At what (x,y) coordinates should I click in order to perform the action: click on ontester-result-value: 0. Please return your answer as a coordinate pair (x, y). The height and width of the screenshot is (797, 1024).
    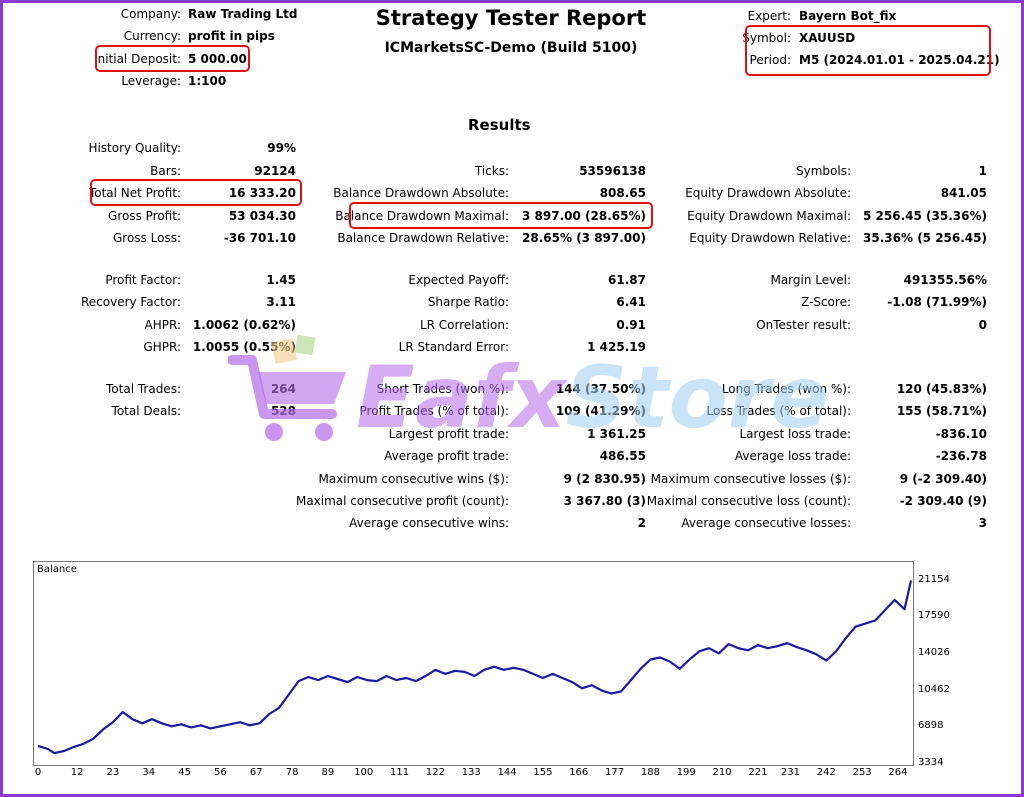
    Looking at the image, I should click on (982, 325).